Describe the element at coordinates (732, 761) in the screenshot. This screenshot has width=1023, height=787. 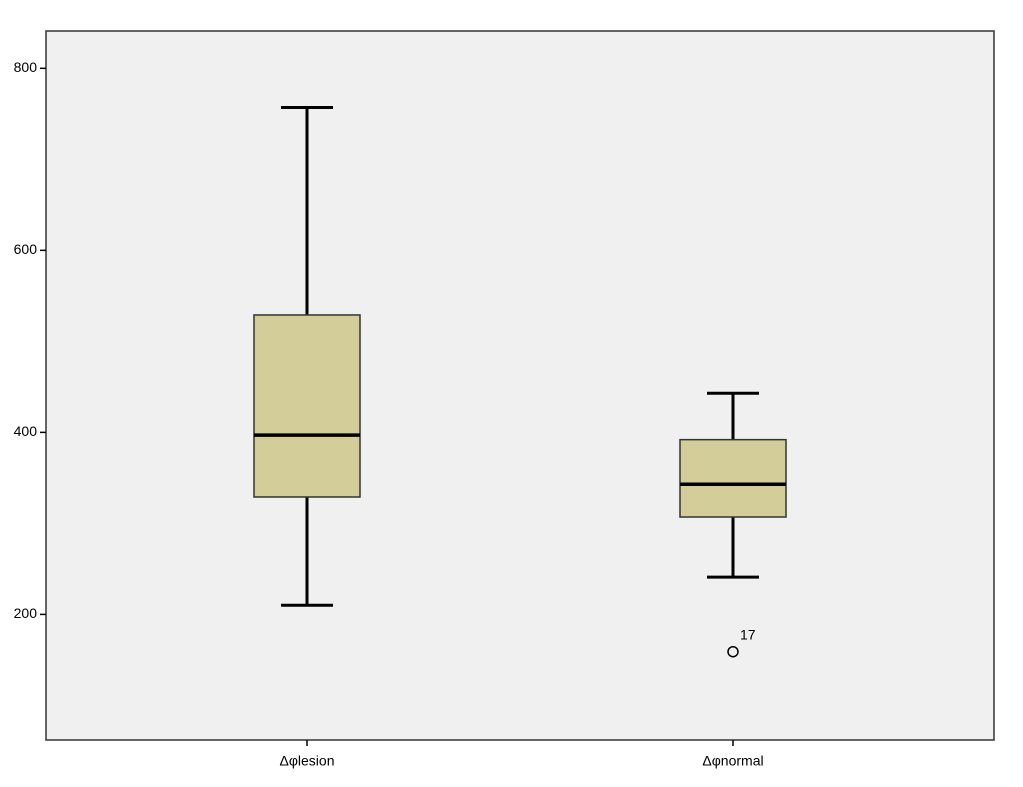
I see `x-tick-label: Δφnormal` at that location.